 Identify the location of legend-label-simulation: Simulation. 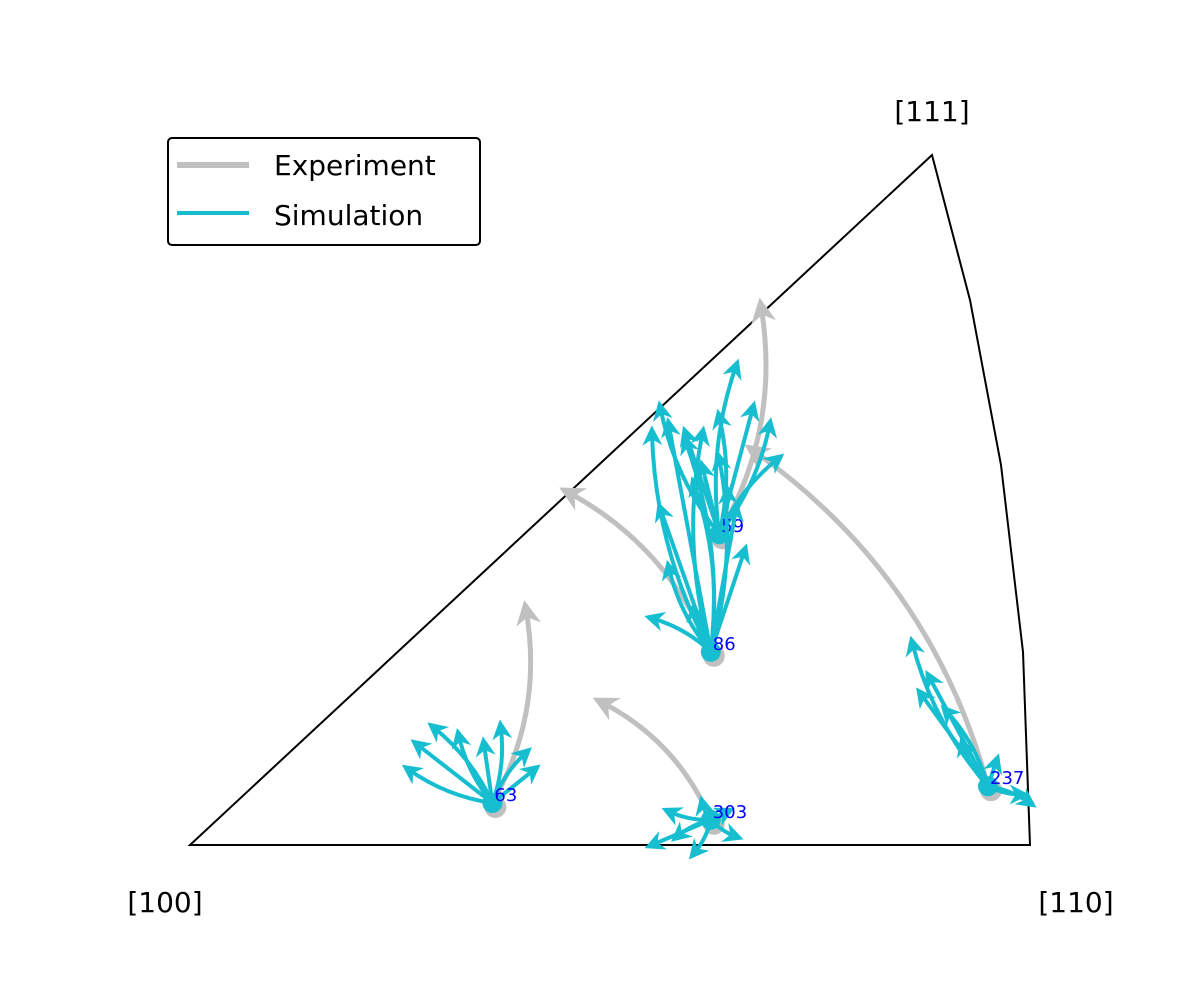
(348, 215).